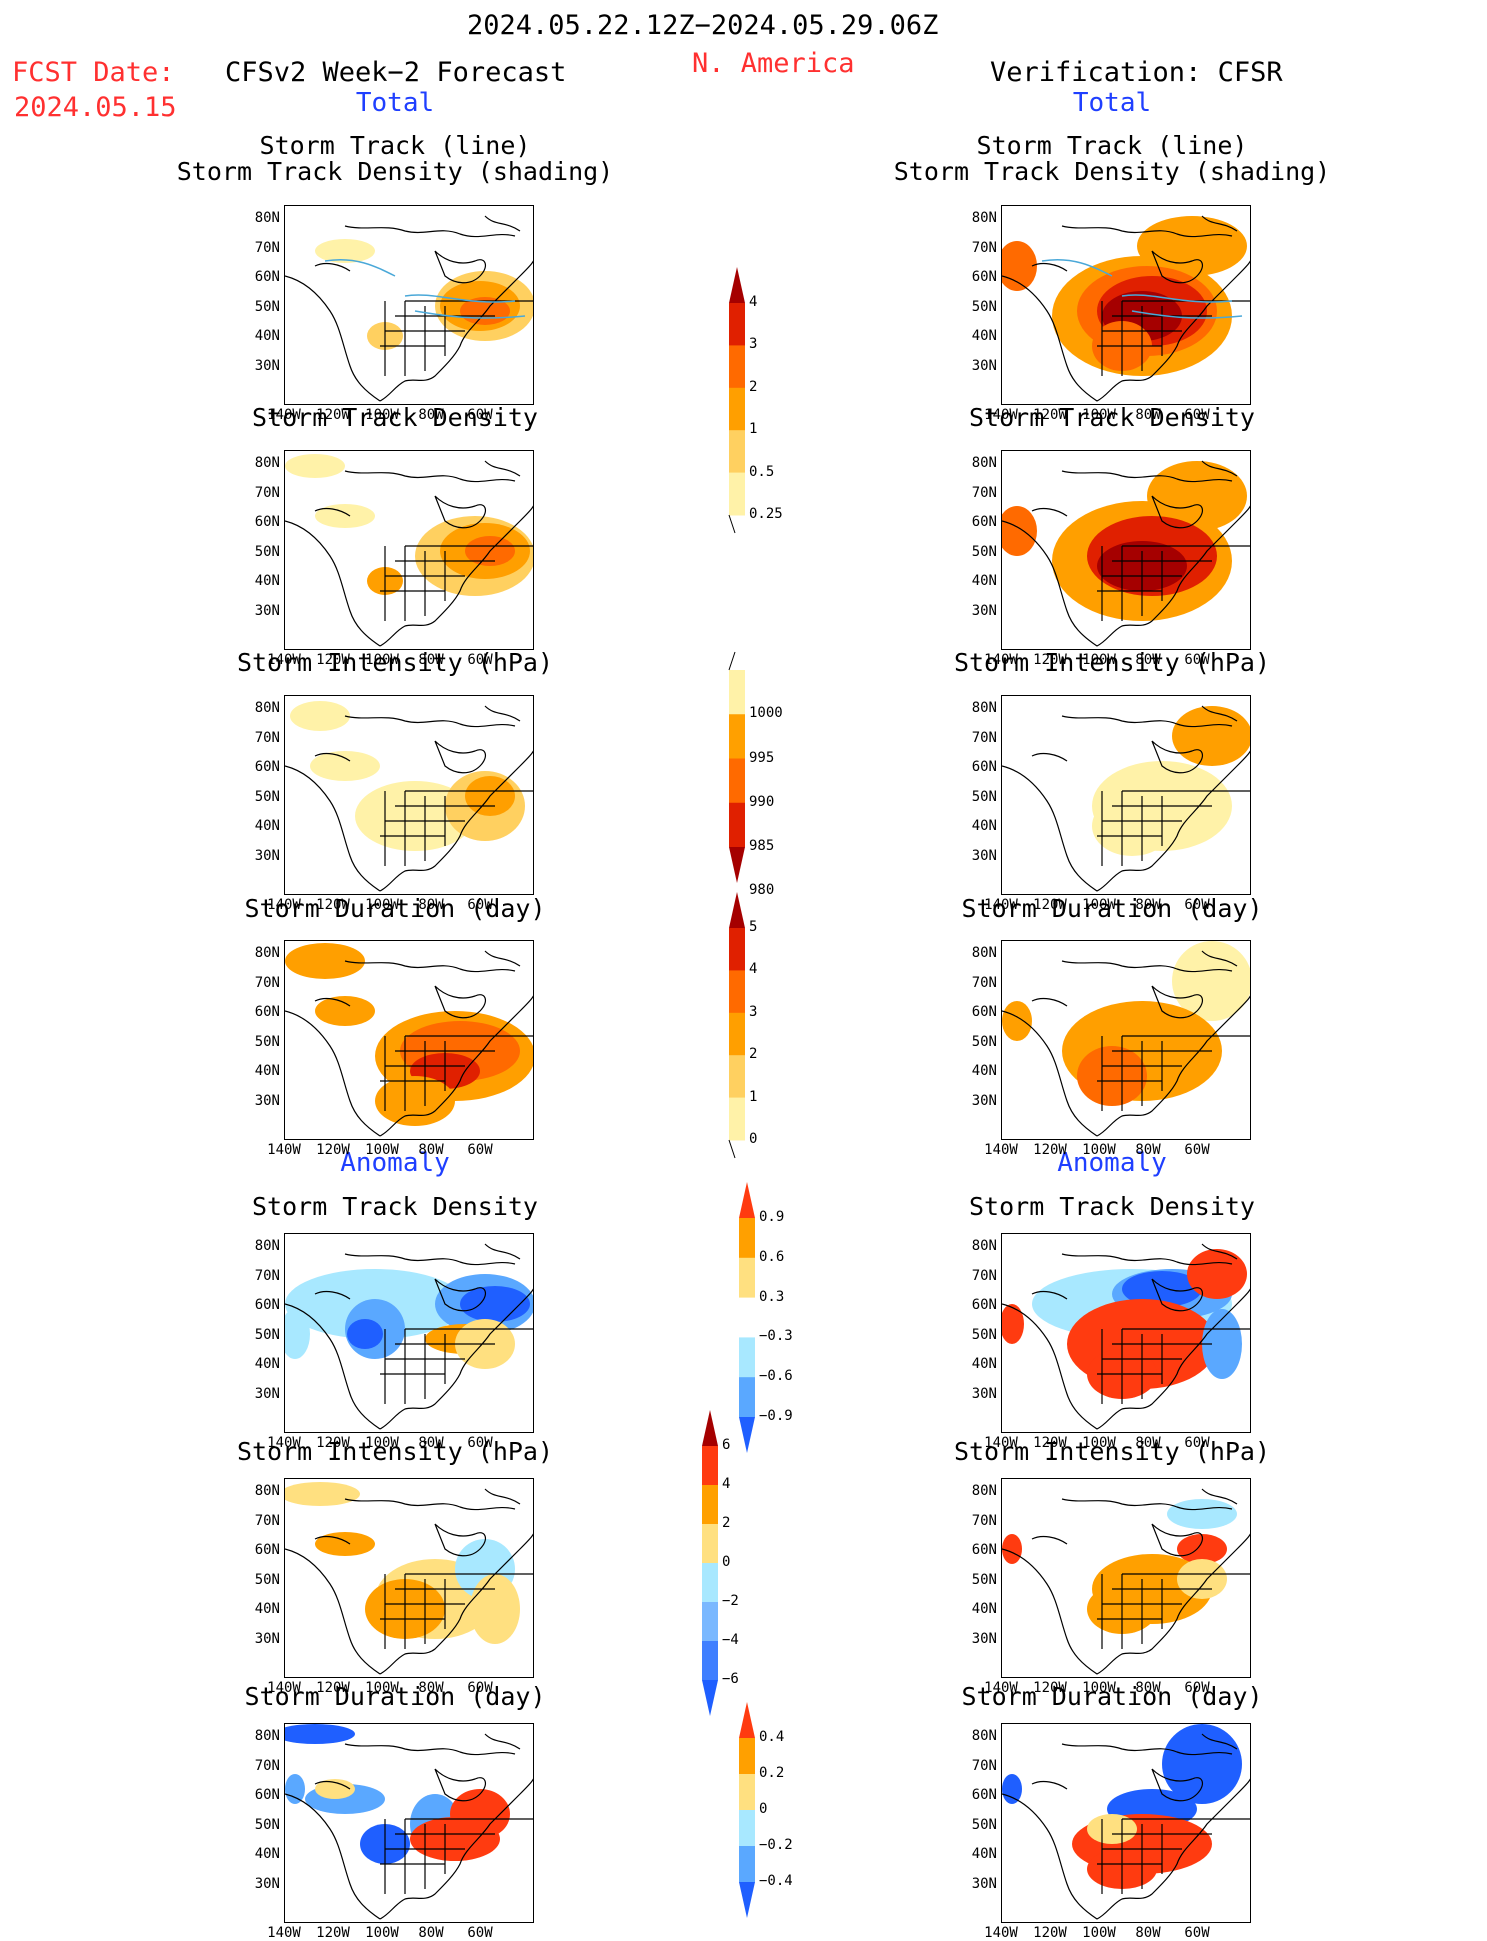 The width and height of the screenshot is (1487, 1941). What do you see at coordinates (1148, 660) in the screenshot?
I see `vr-density-lon-label: 80W` at bounding box center [1148, 660].